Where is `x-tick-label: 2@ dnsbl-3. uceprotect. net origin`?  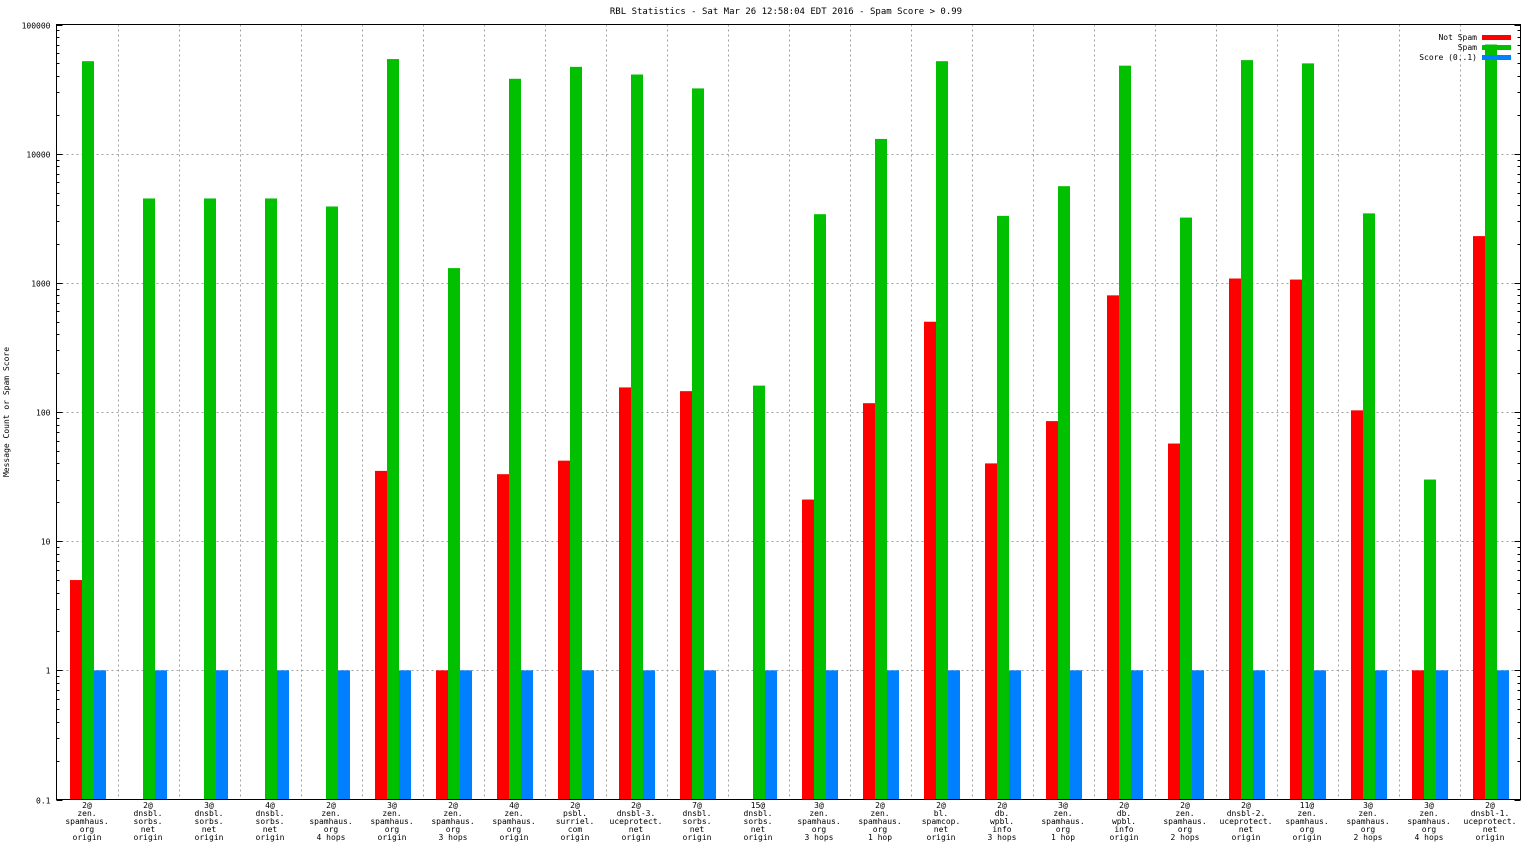
x-tick-label: 2@ dnsbl-3. uceprotect. net origin is located at coordinates (636, 821).